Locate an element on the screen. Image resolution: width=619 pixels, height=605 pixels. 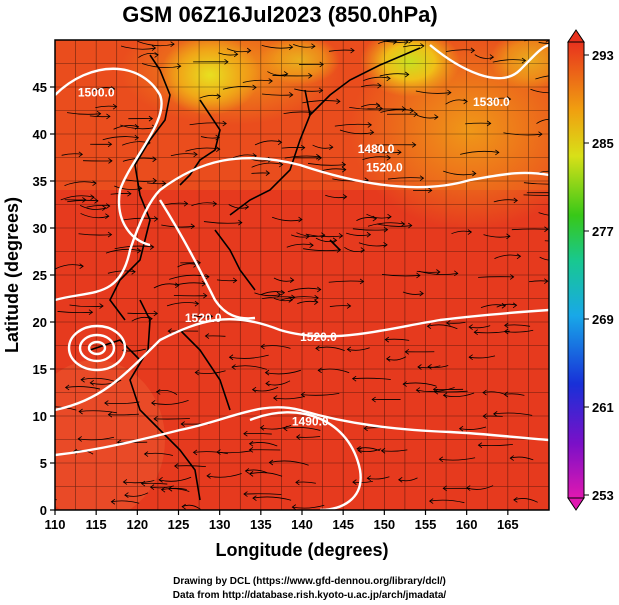
x-tick-label: 150 is located at coordinates (384, 524).